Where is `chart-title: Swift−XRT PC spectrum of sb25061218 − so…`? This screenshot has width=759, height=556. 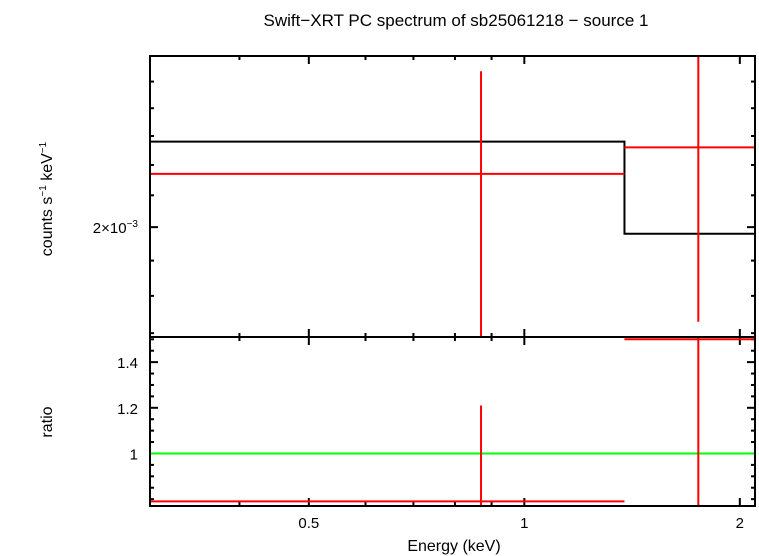 chart-title: Swift−XRT PC spectrum of sb25061218 − so… is located at coordinates (456, 20).